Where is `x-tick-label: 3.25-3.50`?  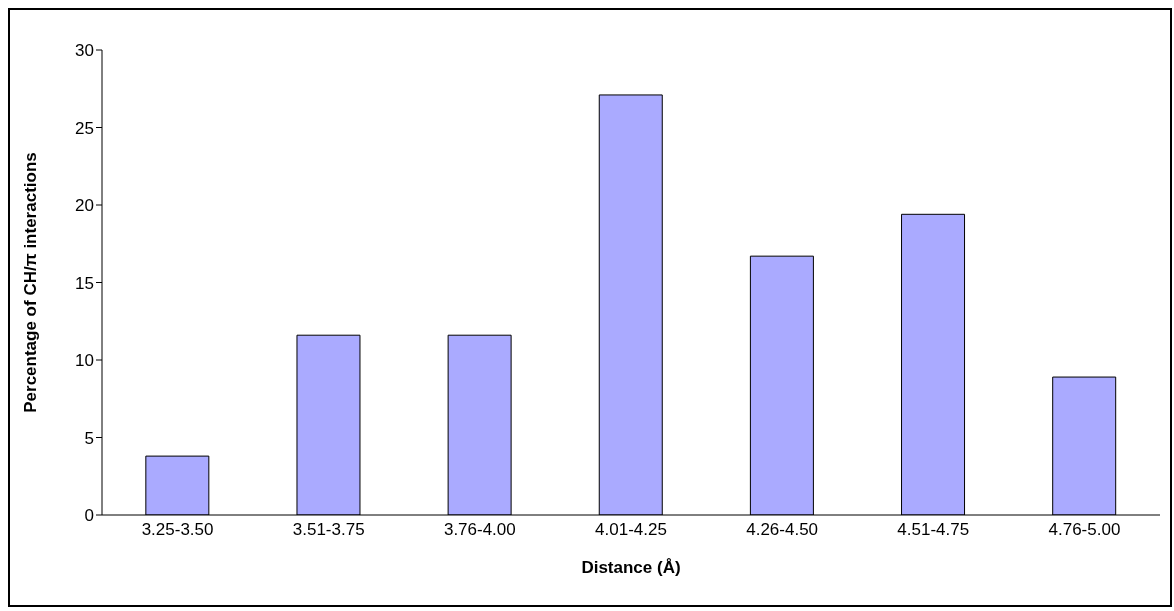 x-tick-label: 3.25-3.50 is located at coordinates (177, 530).